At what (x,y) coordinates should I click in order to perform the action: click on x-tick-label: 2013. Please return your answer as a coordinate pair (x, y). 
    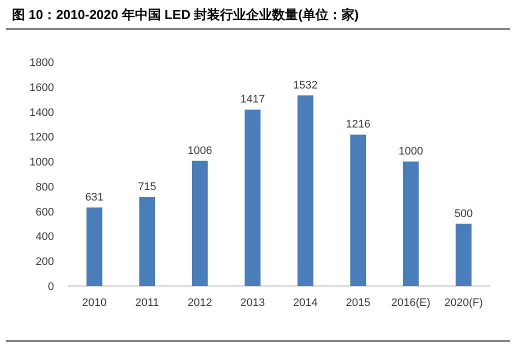
    Looking at the image, I should click on (252, 303).